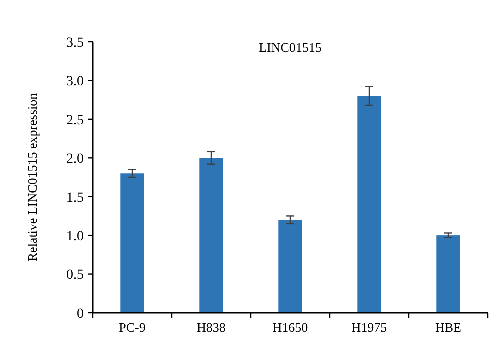  I want to click on x-tick-label: HBE, so click(449, 327).